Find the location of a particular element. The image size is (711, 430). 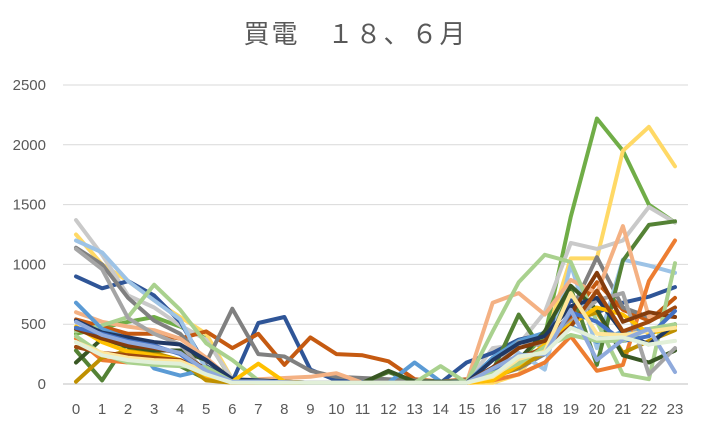

y-tick-label: 1500 is located at coordinates (29, 205).